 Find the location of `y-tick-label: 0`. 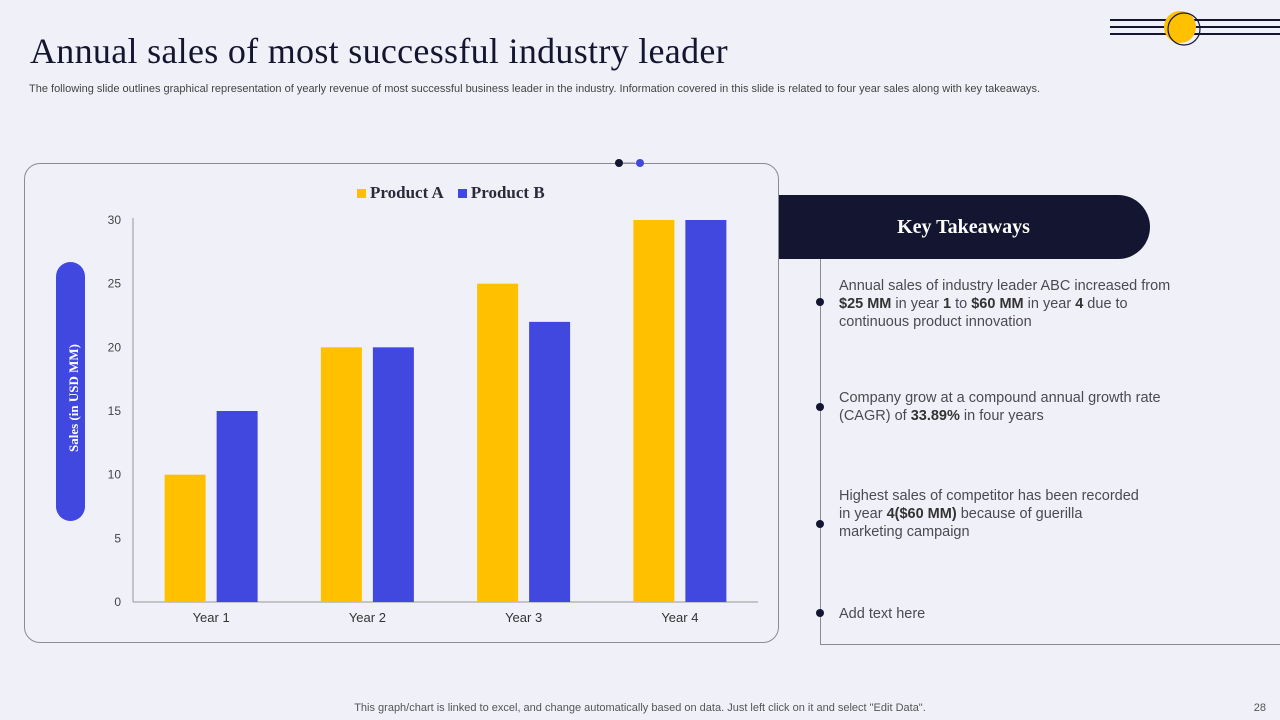

y-tick-label: 0 is located at coordinates (117, 602).